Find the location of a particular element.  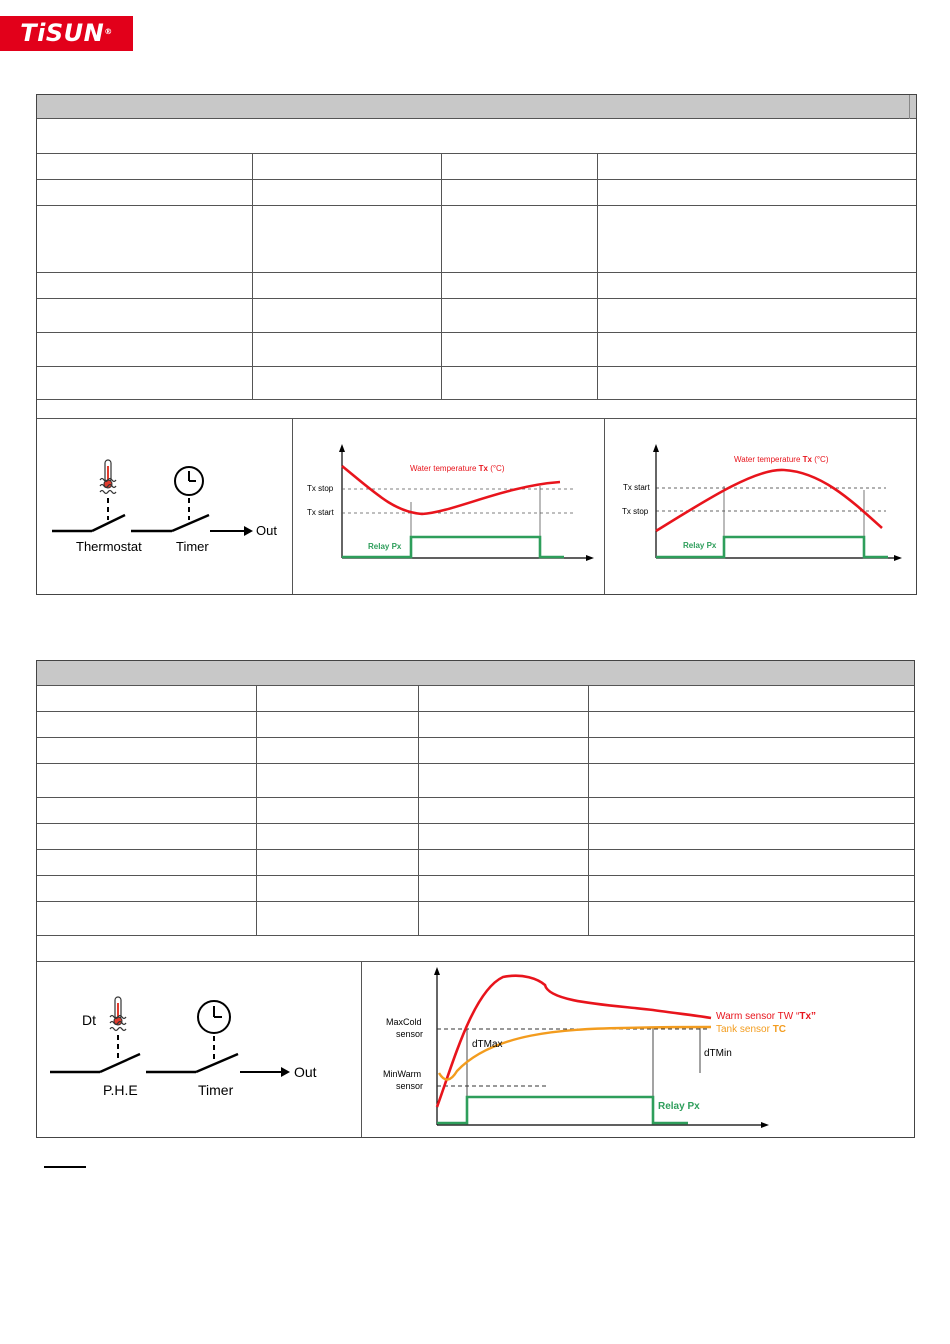

section1-header-bar is located at coordinates (476, 107).